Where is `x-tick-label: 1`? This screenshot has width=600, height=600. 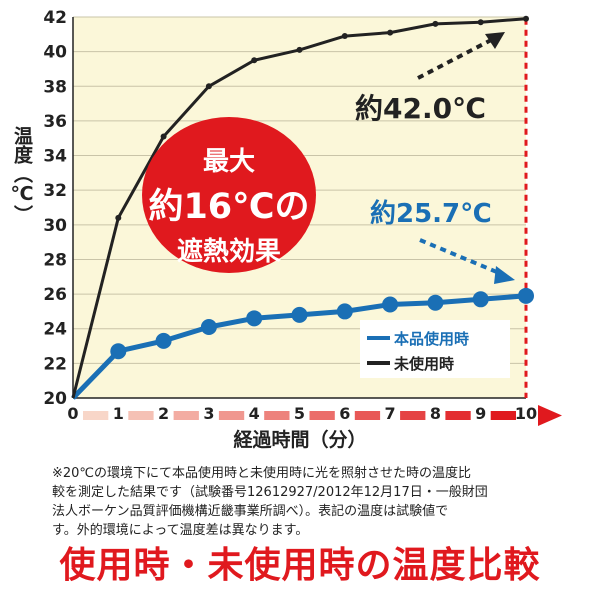 x-tick-label: 1 is located at coordinates (118, 413).